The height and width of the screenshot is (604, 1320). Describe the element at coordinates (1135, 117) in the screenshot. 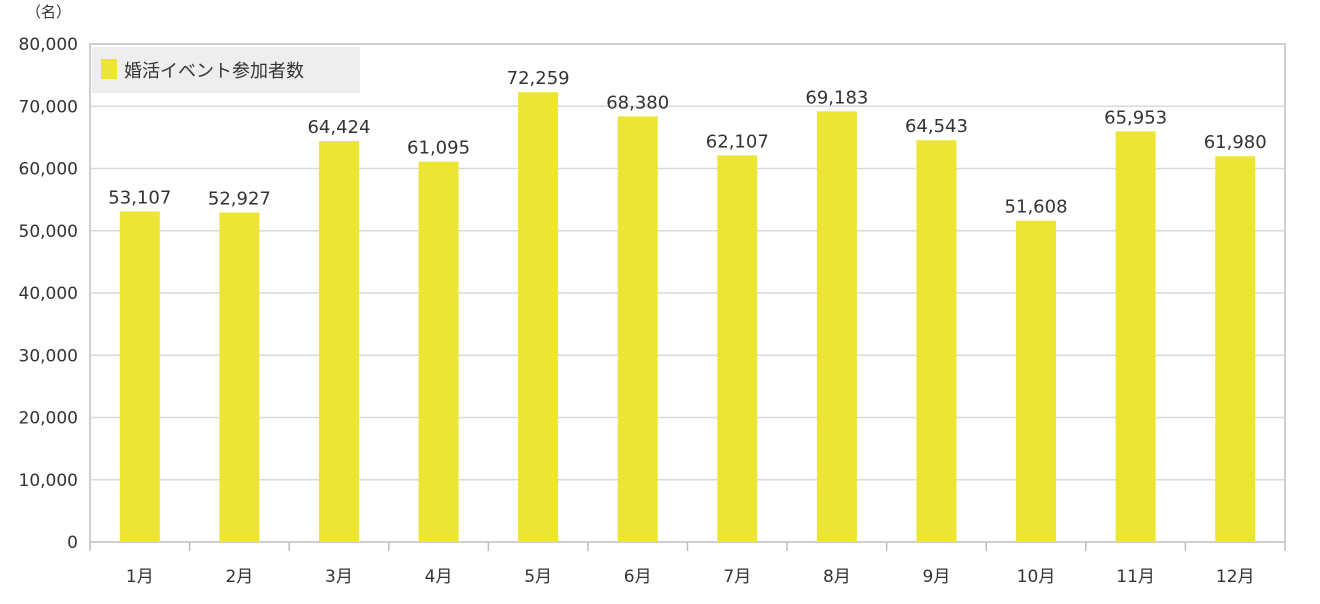

I see `data-label: 65,953` at that location.